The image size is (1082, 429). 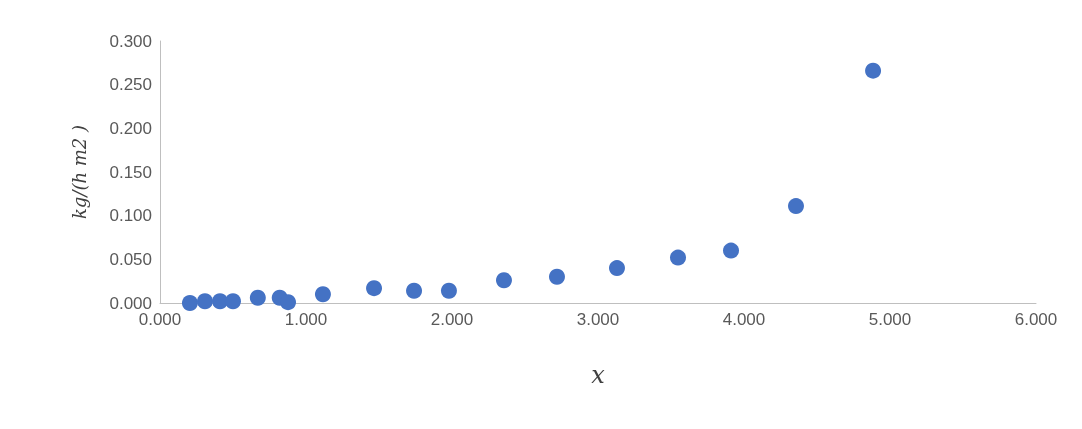 What do you see at coordinates (130, 216) in the screenshot?
I see `y-tick-label: 0.100` at bounding box center [130, 216].